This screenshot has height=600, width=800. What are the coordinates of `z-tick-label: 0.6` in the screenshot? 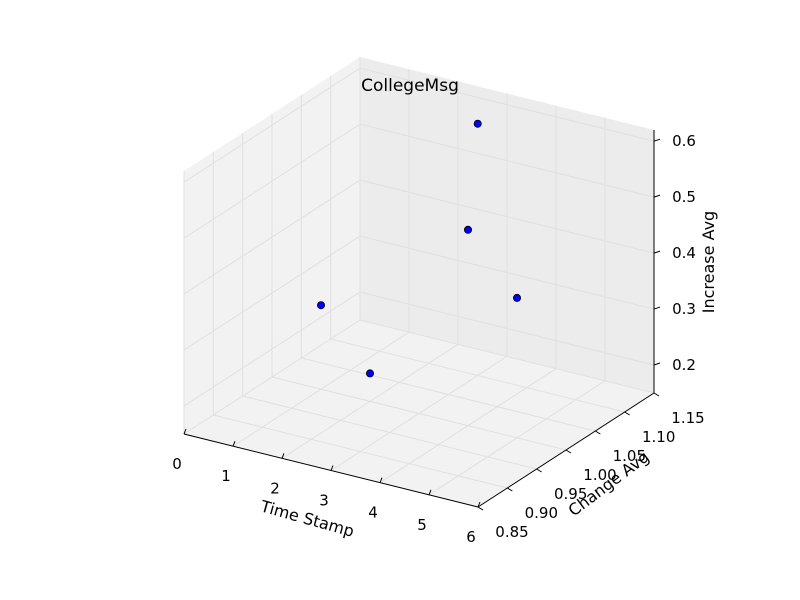 It's located at (684, 141).